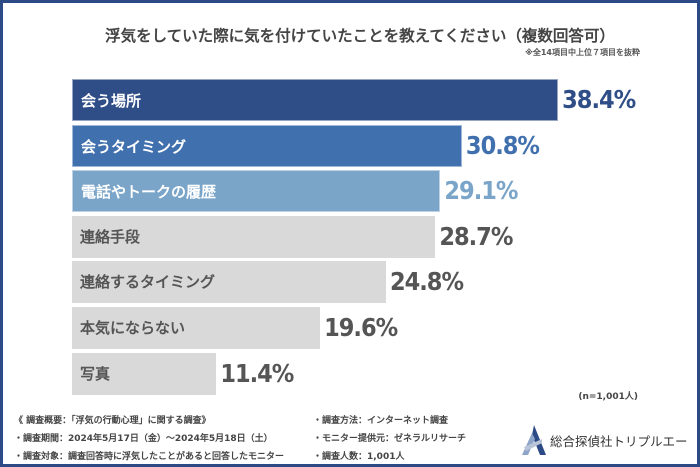  I want to click on bar-value-label: 19.6%, so click(361, 327).